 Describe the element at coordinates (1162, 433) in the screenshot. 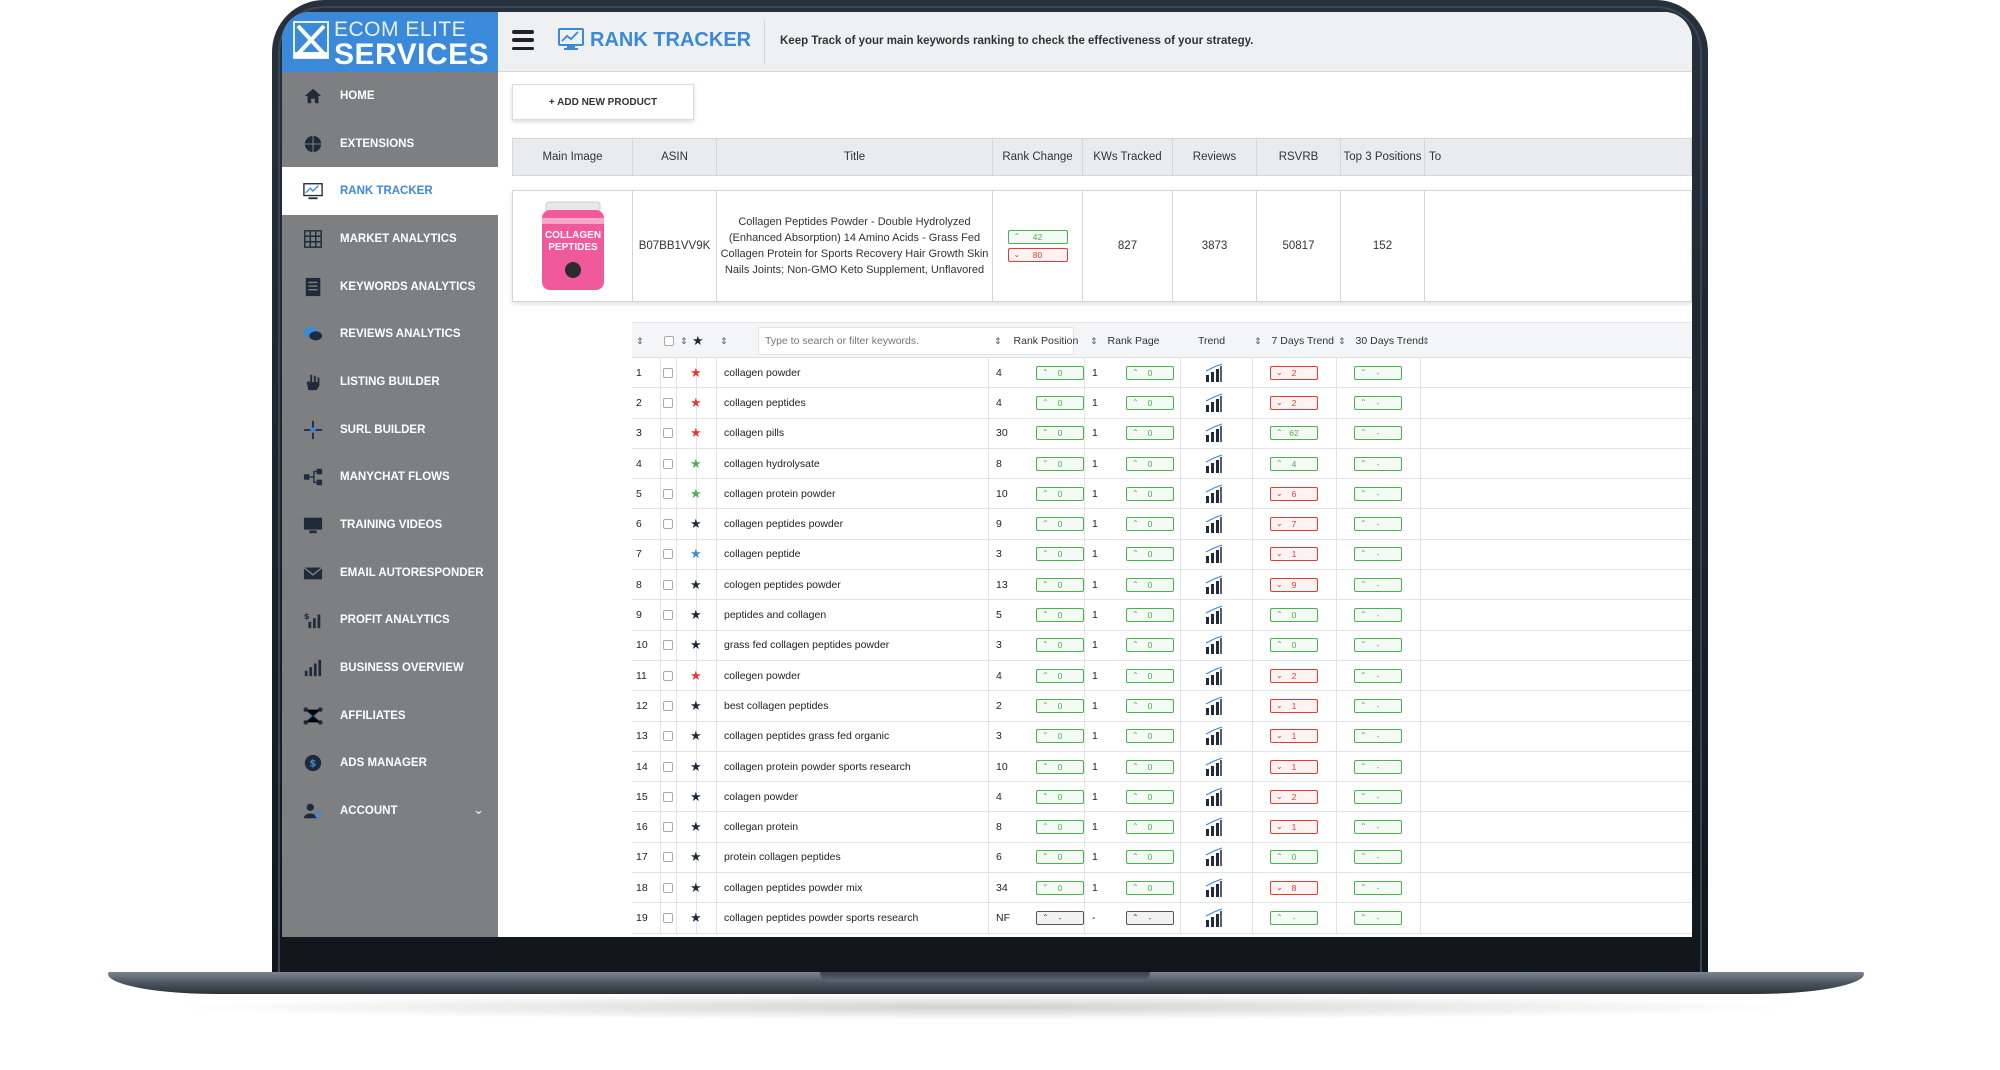

I see `table-row: 3 ★ collagen pills 30 ⌃ 0 1 ⌃ 0 ⌃ 62 ⌃ -` at that location.